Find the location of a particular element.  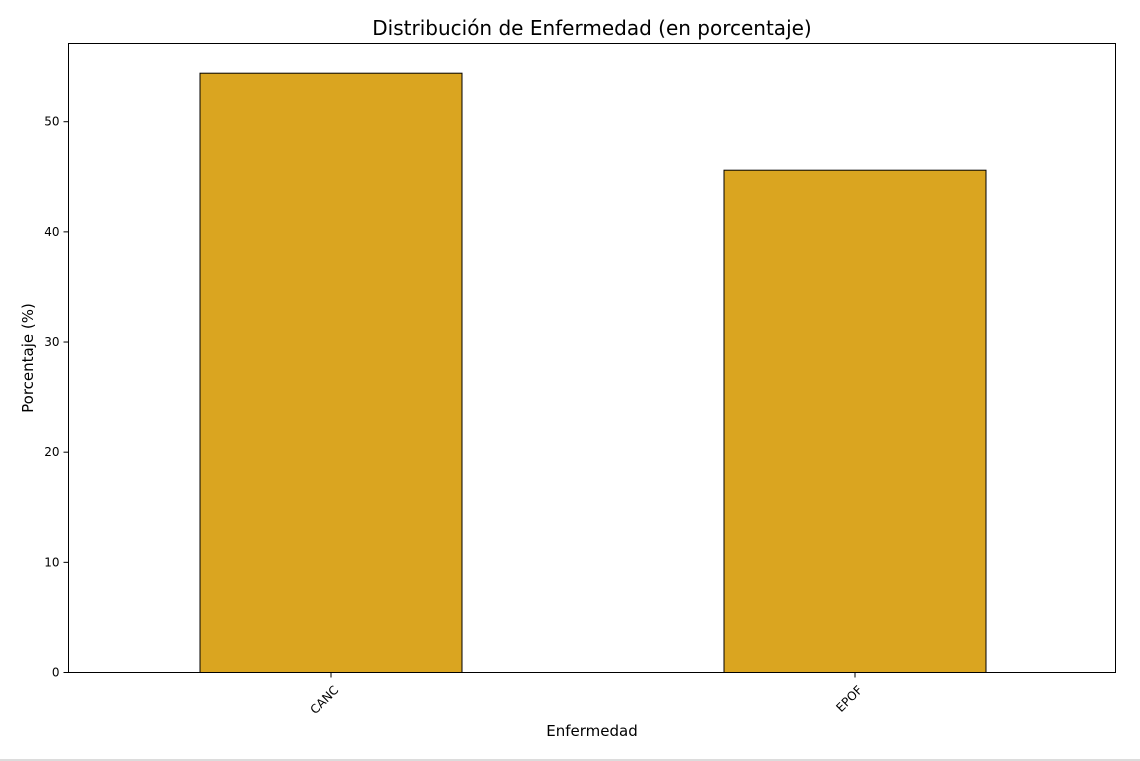

y-tick-label: 0 is located at coordinates (56, 673).